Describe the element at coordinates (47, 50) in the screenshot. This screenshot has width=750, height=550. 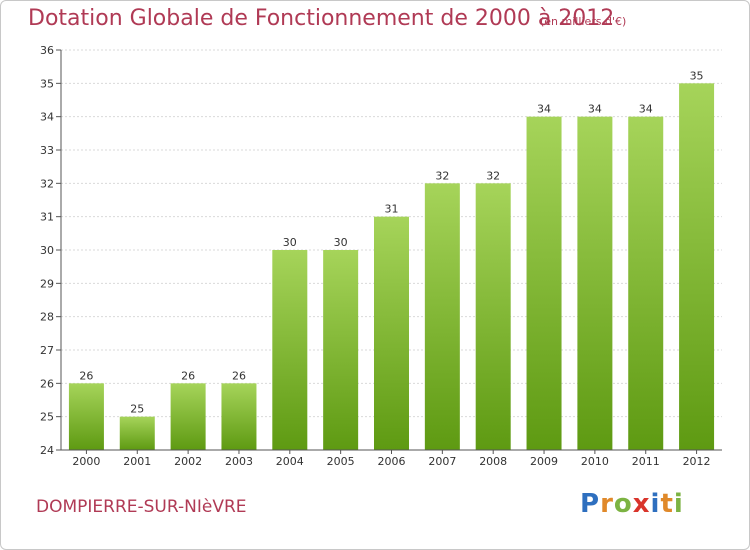
I see `y-tick-label: 36` at that location.